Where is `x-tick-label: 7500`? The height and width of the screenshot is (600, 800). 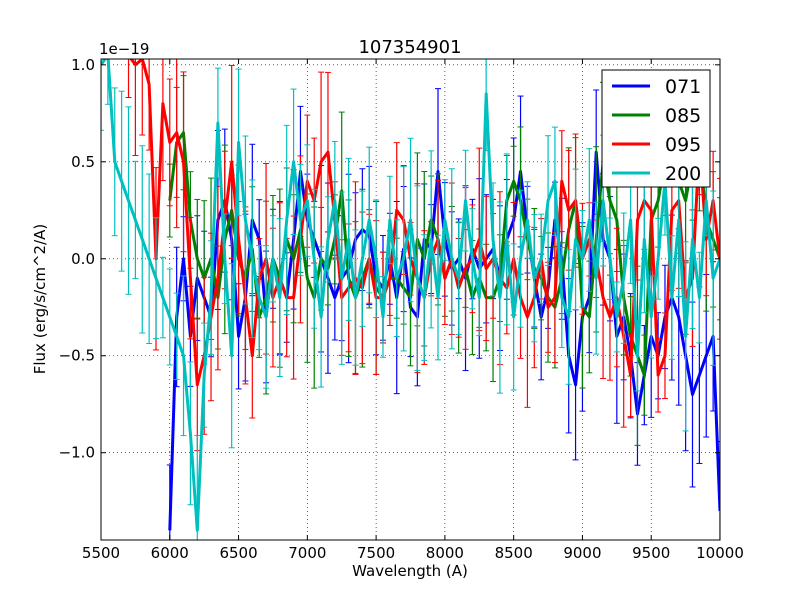
x-tick-label: 7500 is located at coordinates (376, 553).